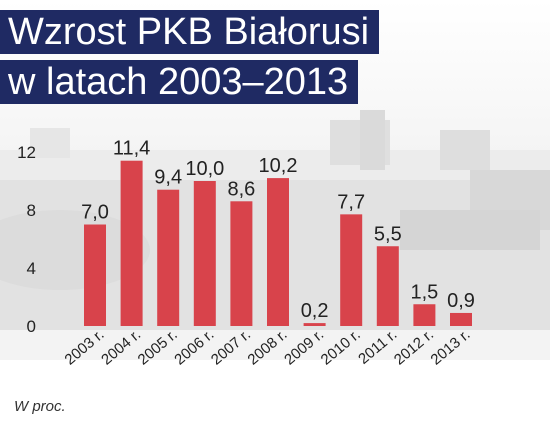 Image resolution: width=550 pixels, height=432 pixels. I want to click on bar-value-label: 7,0, so click(95, 213).